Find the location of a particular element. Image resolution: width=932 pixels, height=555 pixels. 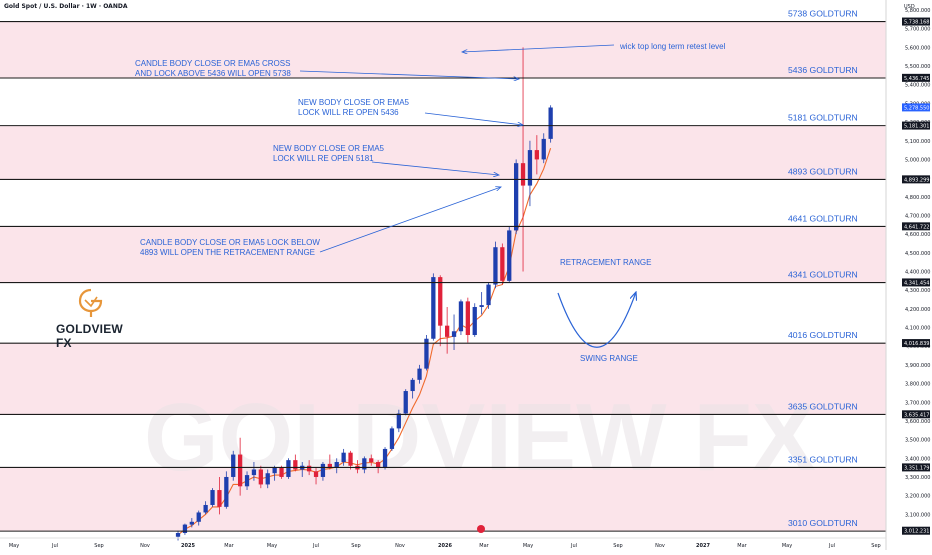

price-tag-label: 4,341.454 is located at coordinates (916, 283).